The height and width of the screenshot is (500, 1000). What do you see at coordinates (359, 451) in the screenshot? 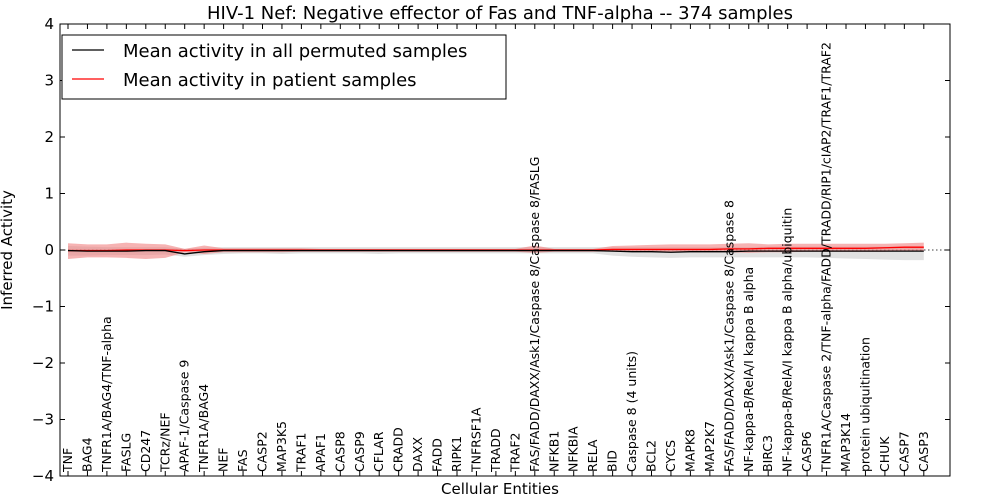
I see `x-tick-label: CASP9` at bounding box center [359, 451].